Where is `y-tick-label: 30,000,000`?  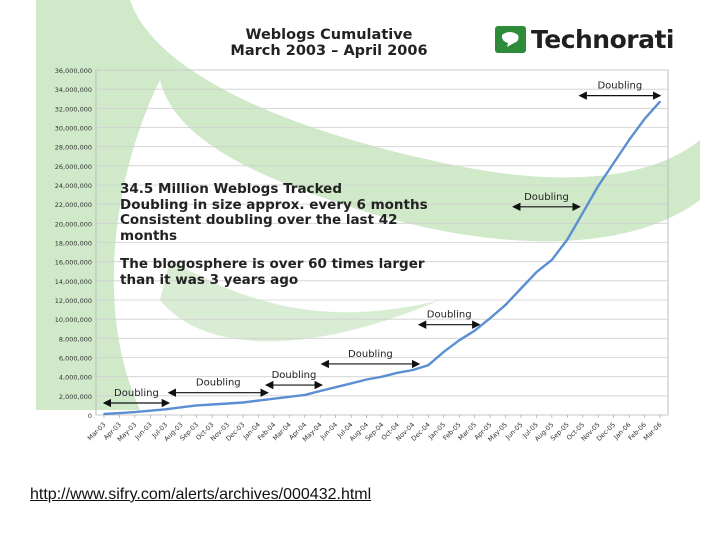
y-tick-label: 30,000,000 is located at coordinates (73, 129).